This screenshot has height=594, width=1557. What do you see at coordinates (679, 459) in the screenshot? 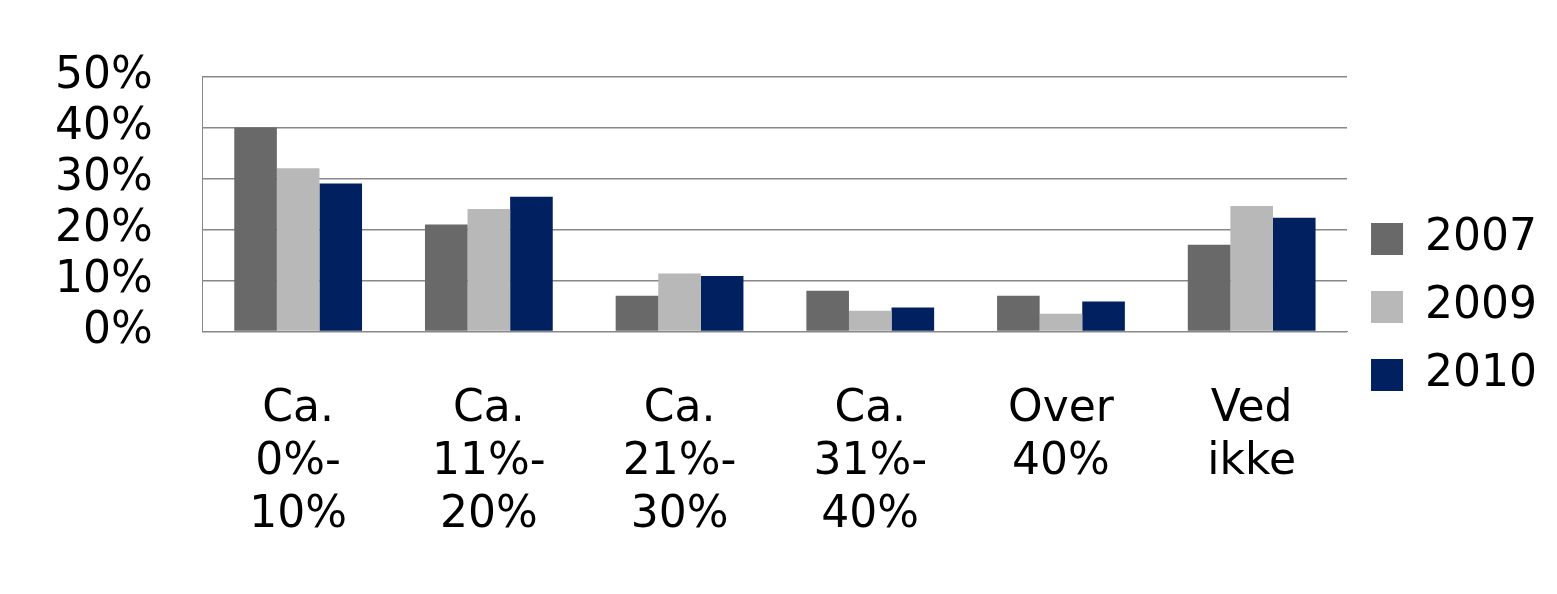
I see `x-tick-label: Ca. 21%-30%` at bounding box center [679, 459].